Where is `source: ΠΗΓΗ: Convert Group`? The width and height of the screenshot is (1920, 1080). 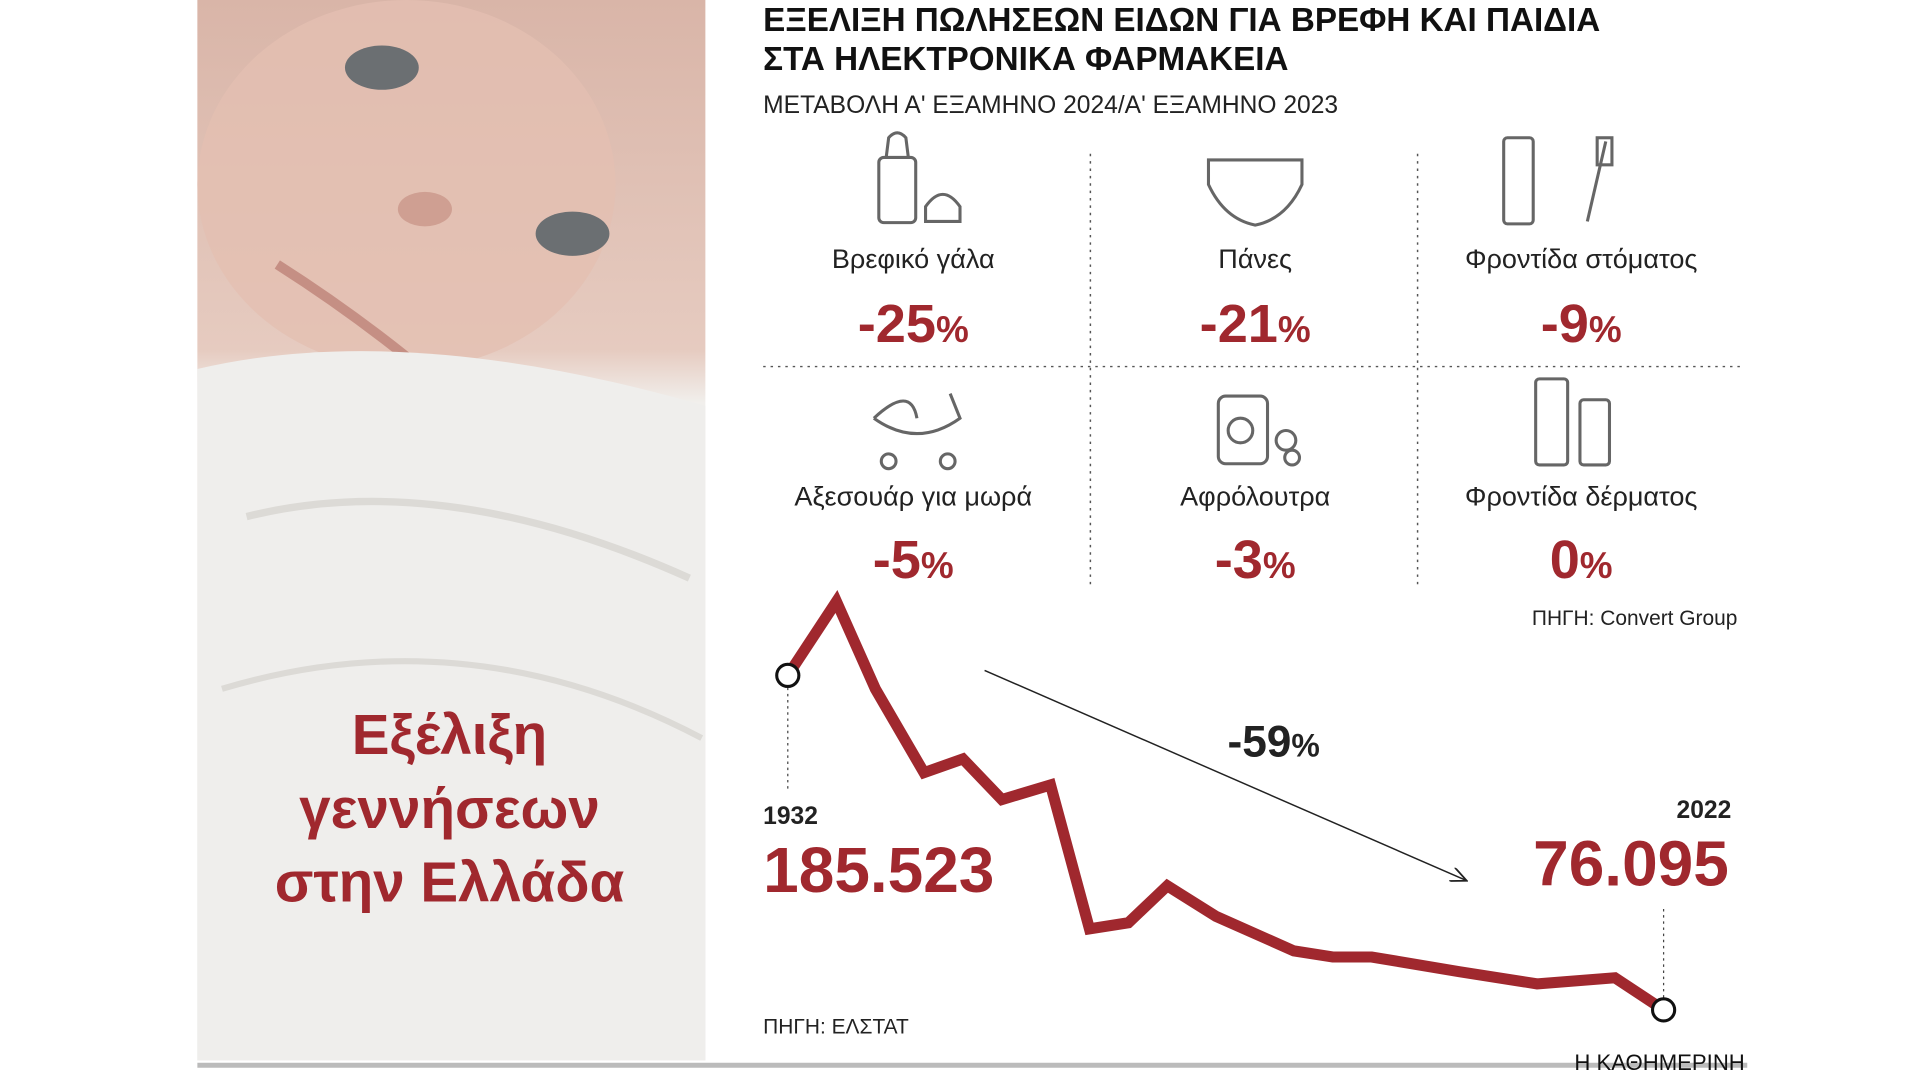 source: ΠΗΓΗ: Convert Group is located at coordinates (1635, 618).